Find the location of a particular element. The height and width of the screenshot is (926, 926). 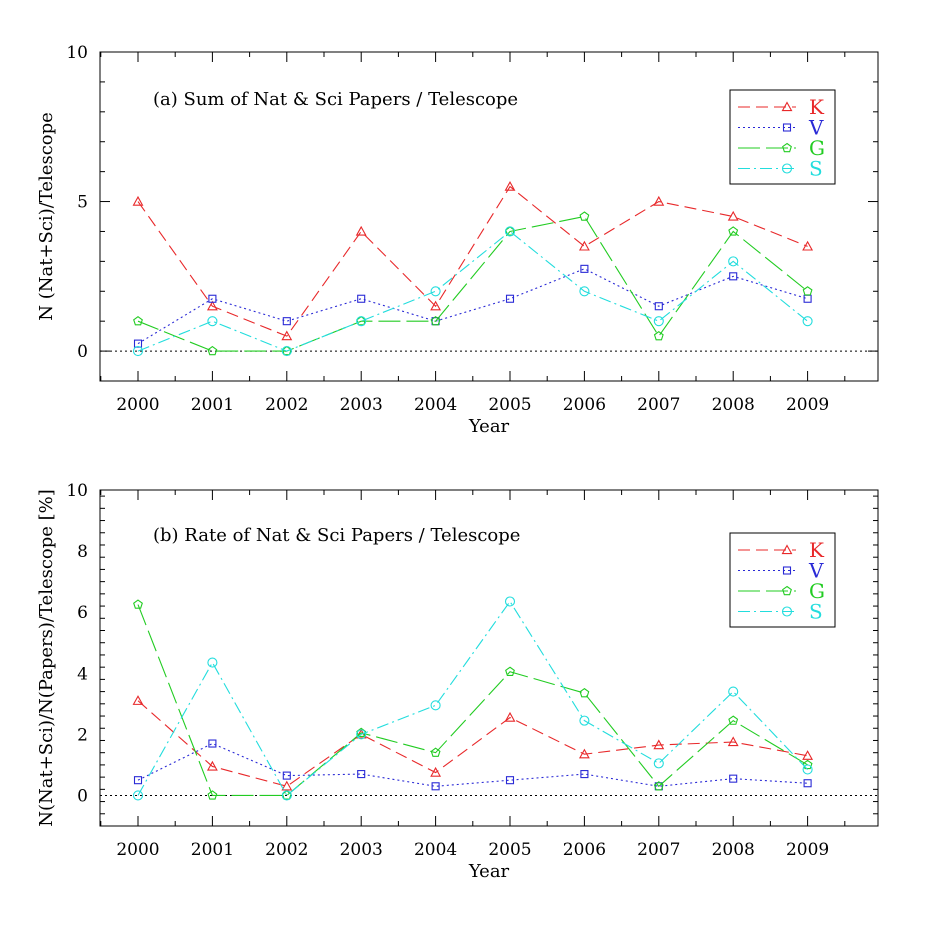

chart-title: (b) Rate of Nat & Sci Papers / Telescope is located at coordinates (336, 535).